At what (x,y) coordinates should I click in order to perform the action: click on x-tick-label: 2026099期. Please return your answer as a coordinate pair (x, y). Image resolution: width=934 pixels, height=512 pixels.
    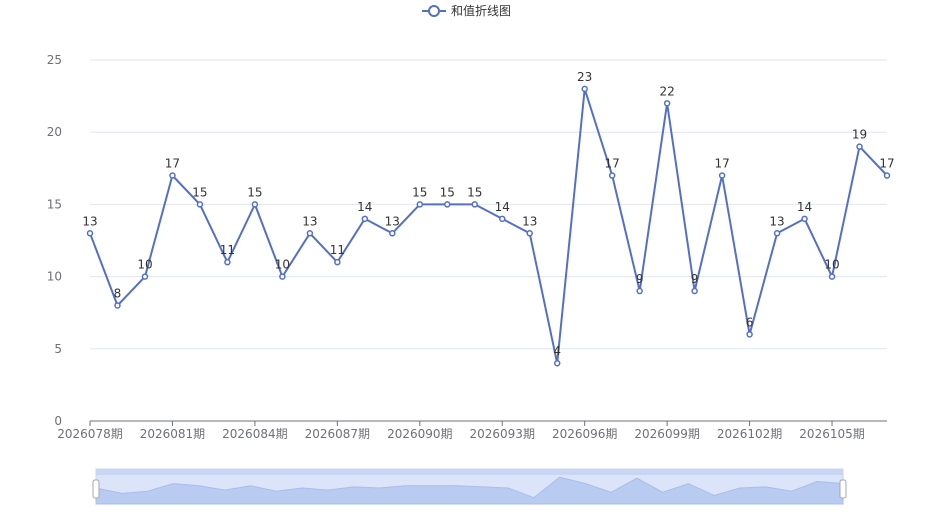
    Looking at the image, I should click on (666, 434).